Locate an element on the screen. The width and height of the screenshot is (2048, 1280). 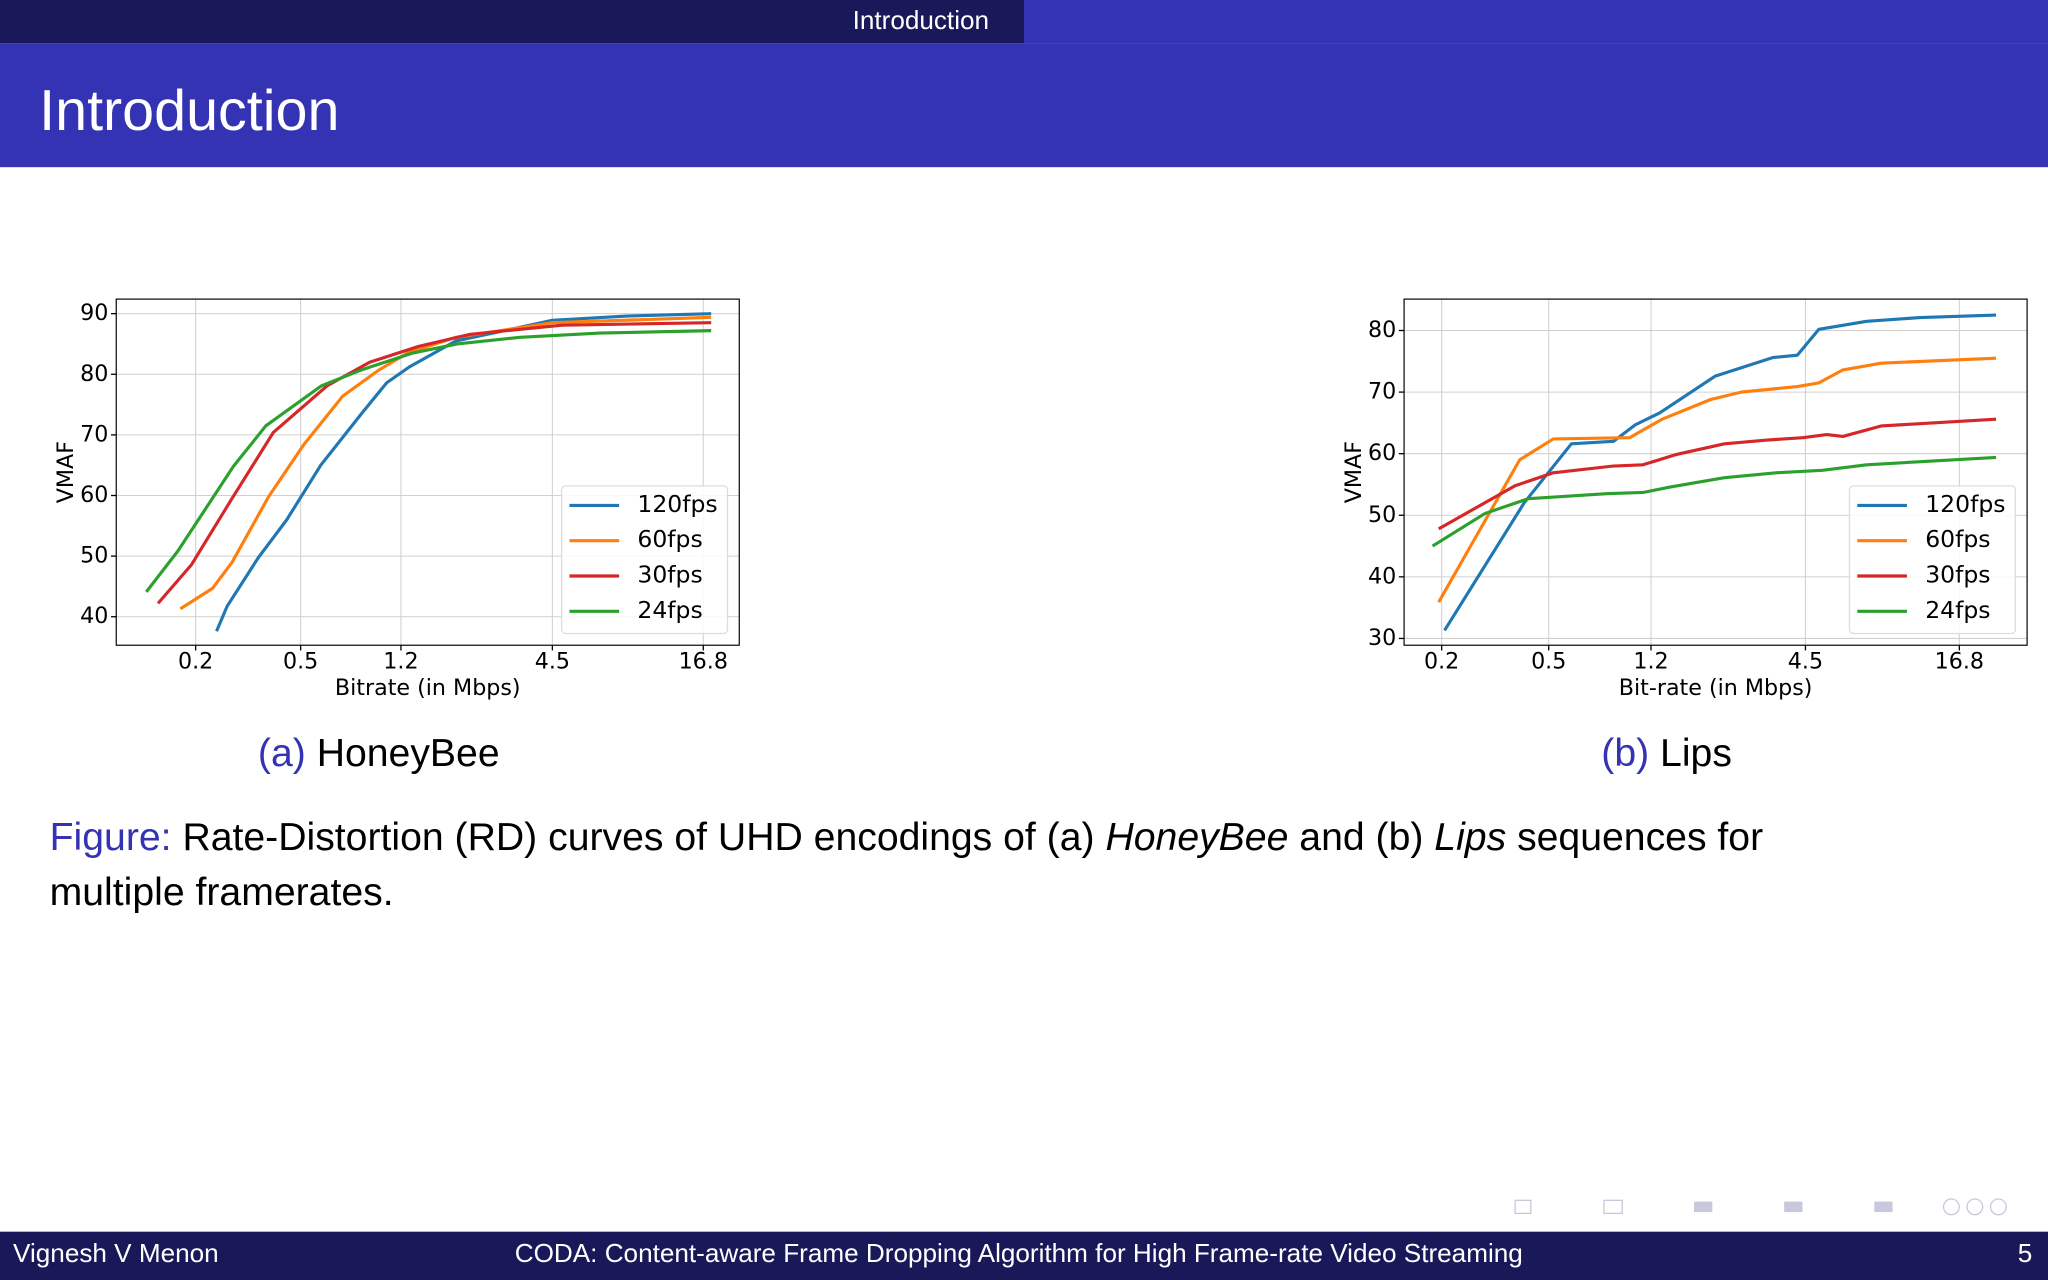
footer-bar is located at coordinates (1024, 1255).